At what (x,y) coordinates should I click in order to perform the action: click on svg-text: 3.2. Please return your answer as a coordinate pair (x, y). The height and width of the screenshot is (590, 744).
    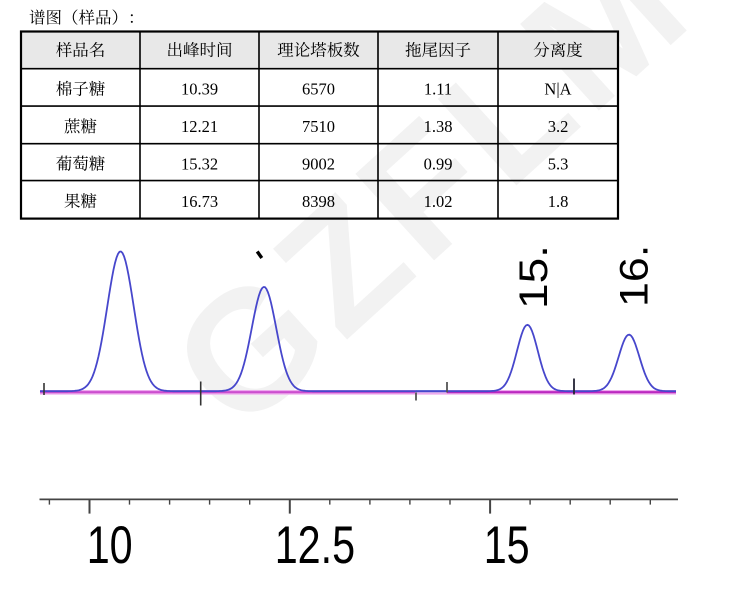
    Looking at the image, I should click on (558, 126).